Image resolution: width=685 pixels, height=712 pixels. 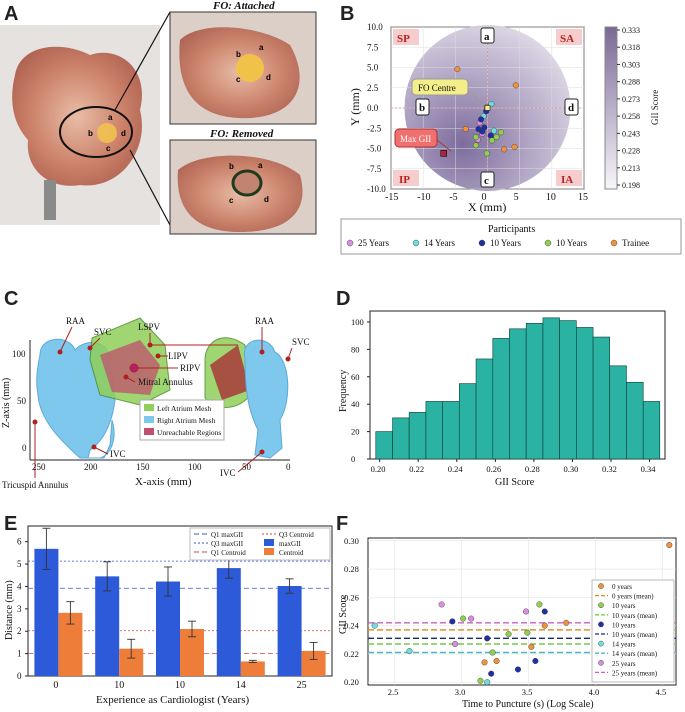 What do you see at coordinates (378, 469) in the screenshot?
I see `d-xtick: 0.20` at bounding box center [378, 469].